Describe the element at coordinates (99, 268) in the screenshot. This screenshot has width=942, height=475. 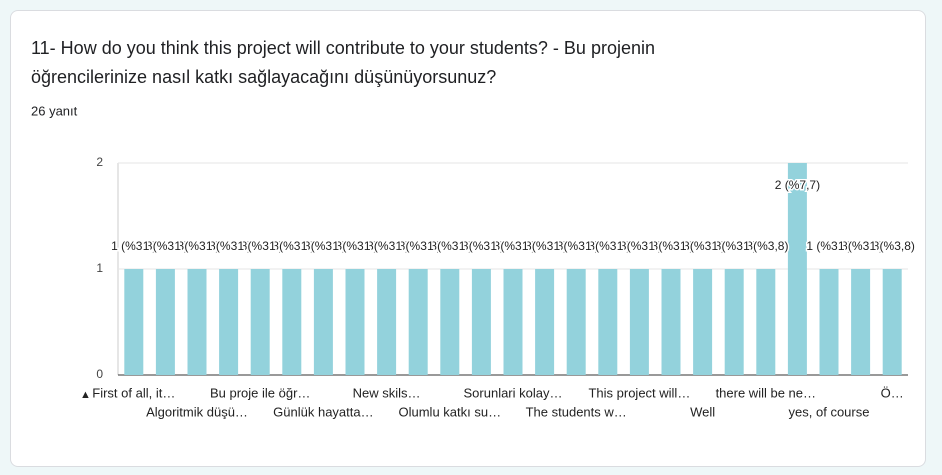
I see `y-tick-label: 1` at that location.